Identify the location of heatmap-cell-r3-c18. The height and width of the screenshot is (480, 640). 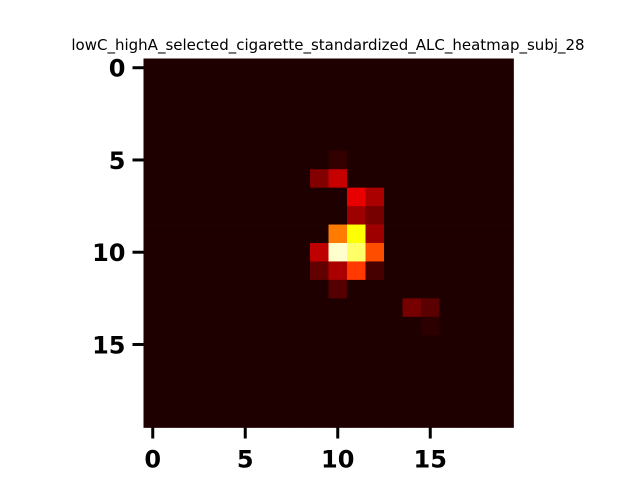
(486, 123).